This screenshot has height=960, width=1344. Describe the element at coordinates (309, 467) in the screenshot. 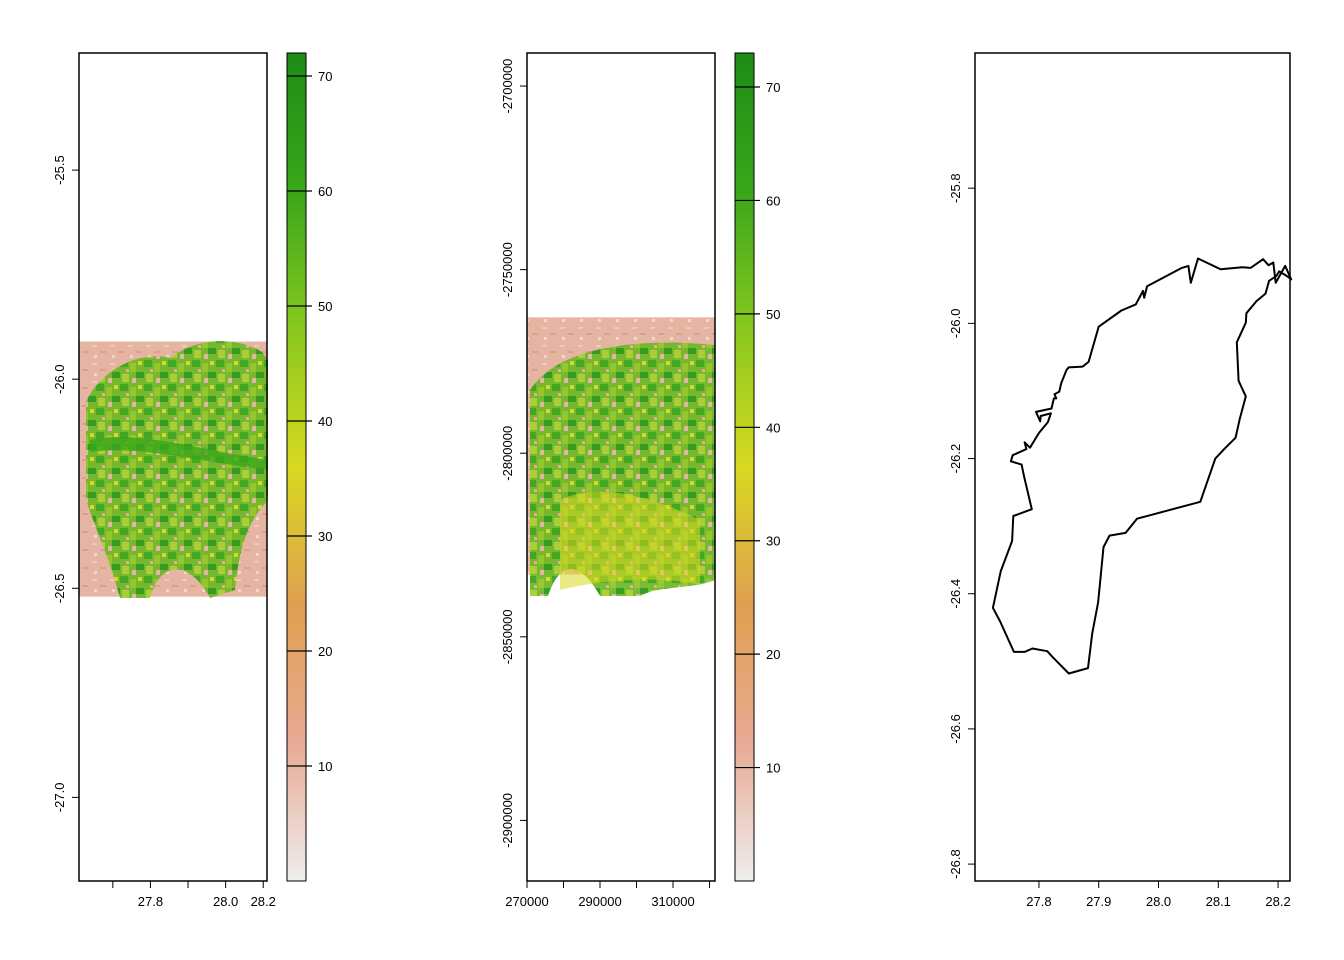

I see `panel-1-legend: 10 20 30 40 50 60 70` at that location.